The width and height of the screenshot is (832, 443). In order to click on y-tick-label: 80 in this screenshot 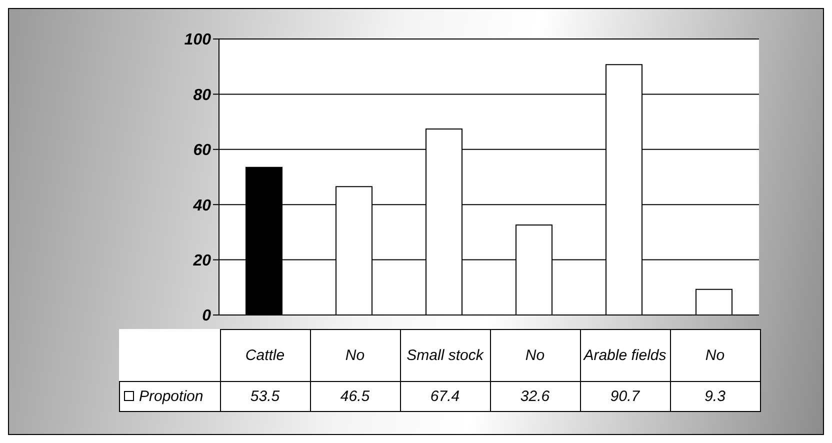, I will do `click(202, 95)`.